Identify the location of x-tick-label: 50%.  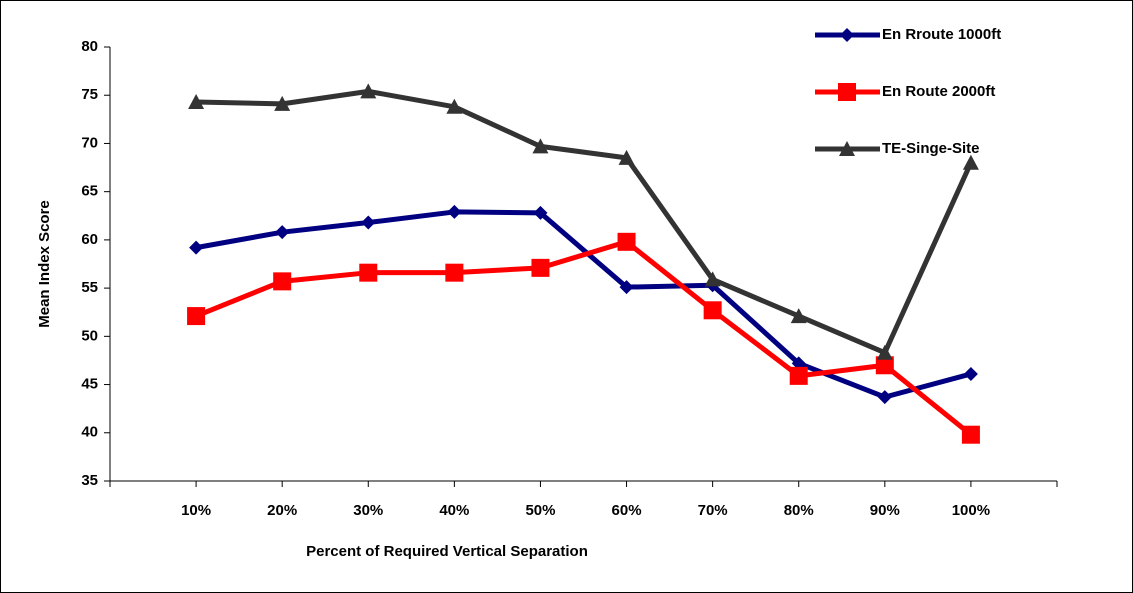
(540, 510).